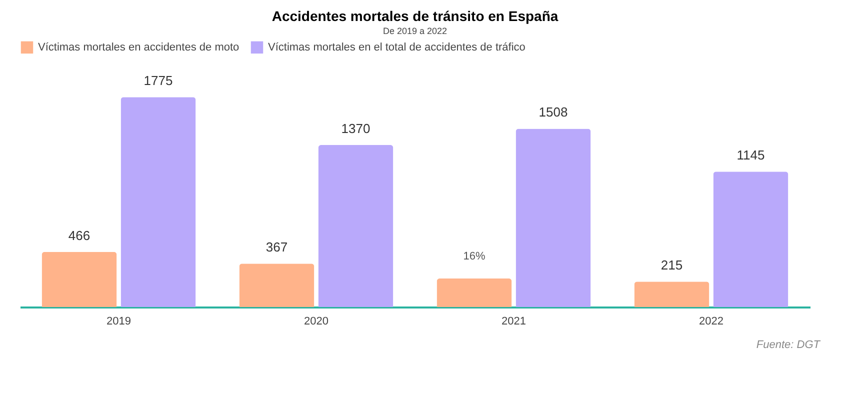 The height and width of the screenshot is (418, 854). I want to click on legend-label: Víctimas mortales en accidentes de moto, so click(139, 47).